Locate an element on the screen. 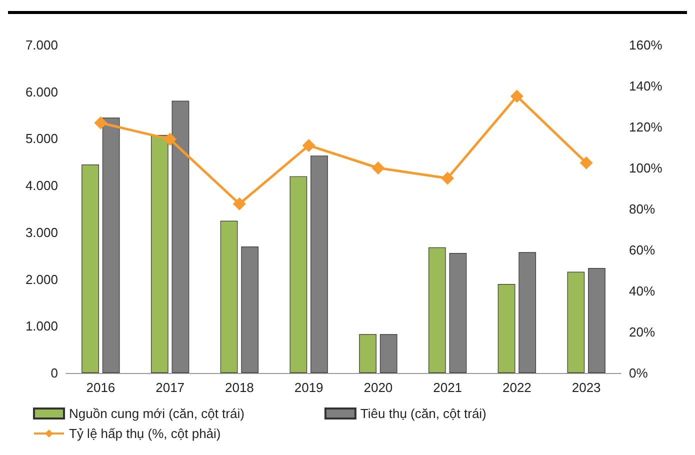 The image size is (695, 455). x-tick-label: 2019 is located at coordinates (309, 387).